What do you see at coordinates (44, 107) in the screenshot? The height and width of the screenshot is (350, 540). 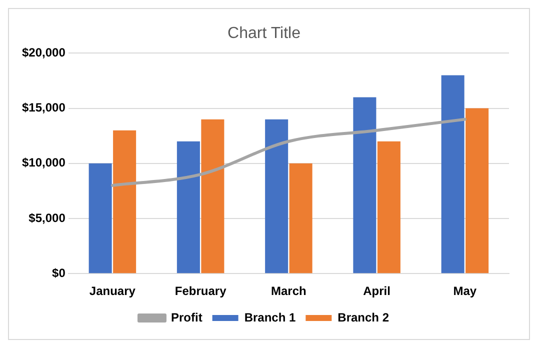 I see `y-tick-label: $15,000` at bounding box center [44, 107].